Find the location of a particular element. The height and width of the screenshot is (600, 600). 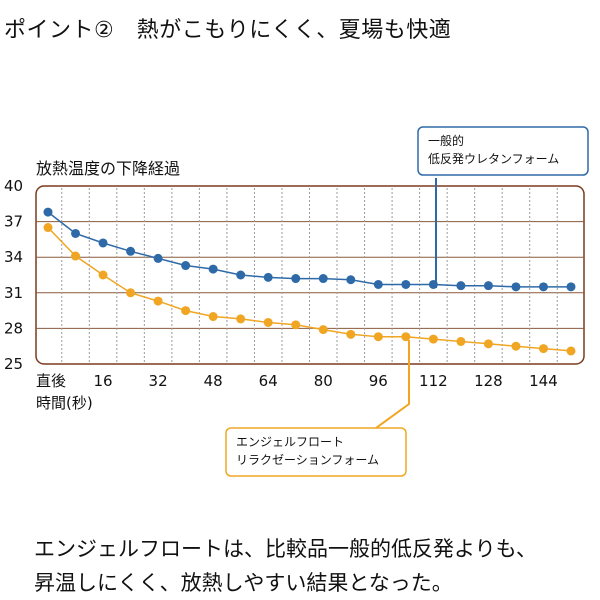

callout-orange-line1: エンジェルフロート is located at coordinates (290, 442).